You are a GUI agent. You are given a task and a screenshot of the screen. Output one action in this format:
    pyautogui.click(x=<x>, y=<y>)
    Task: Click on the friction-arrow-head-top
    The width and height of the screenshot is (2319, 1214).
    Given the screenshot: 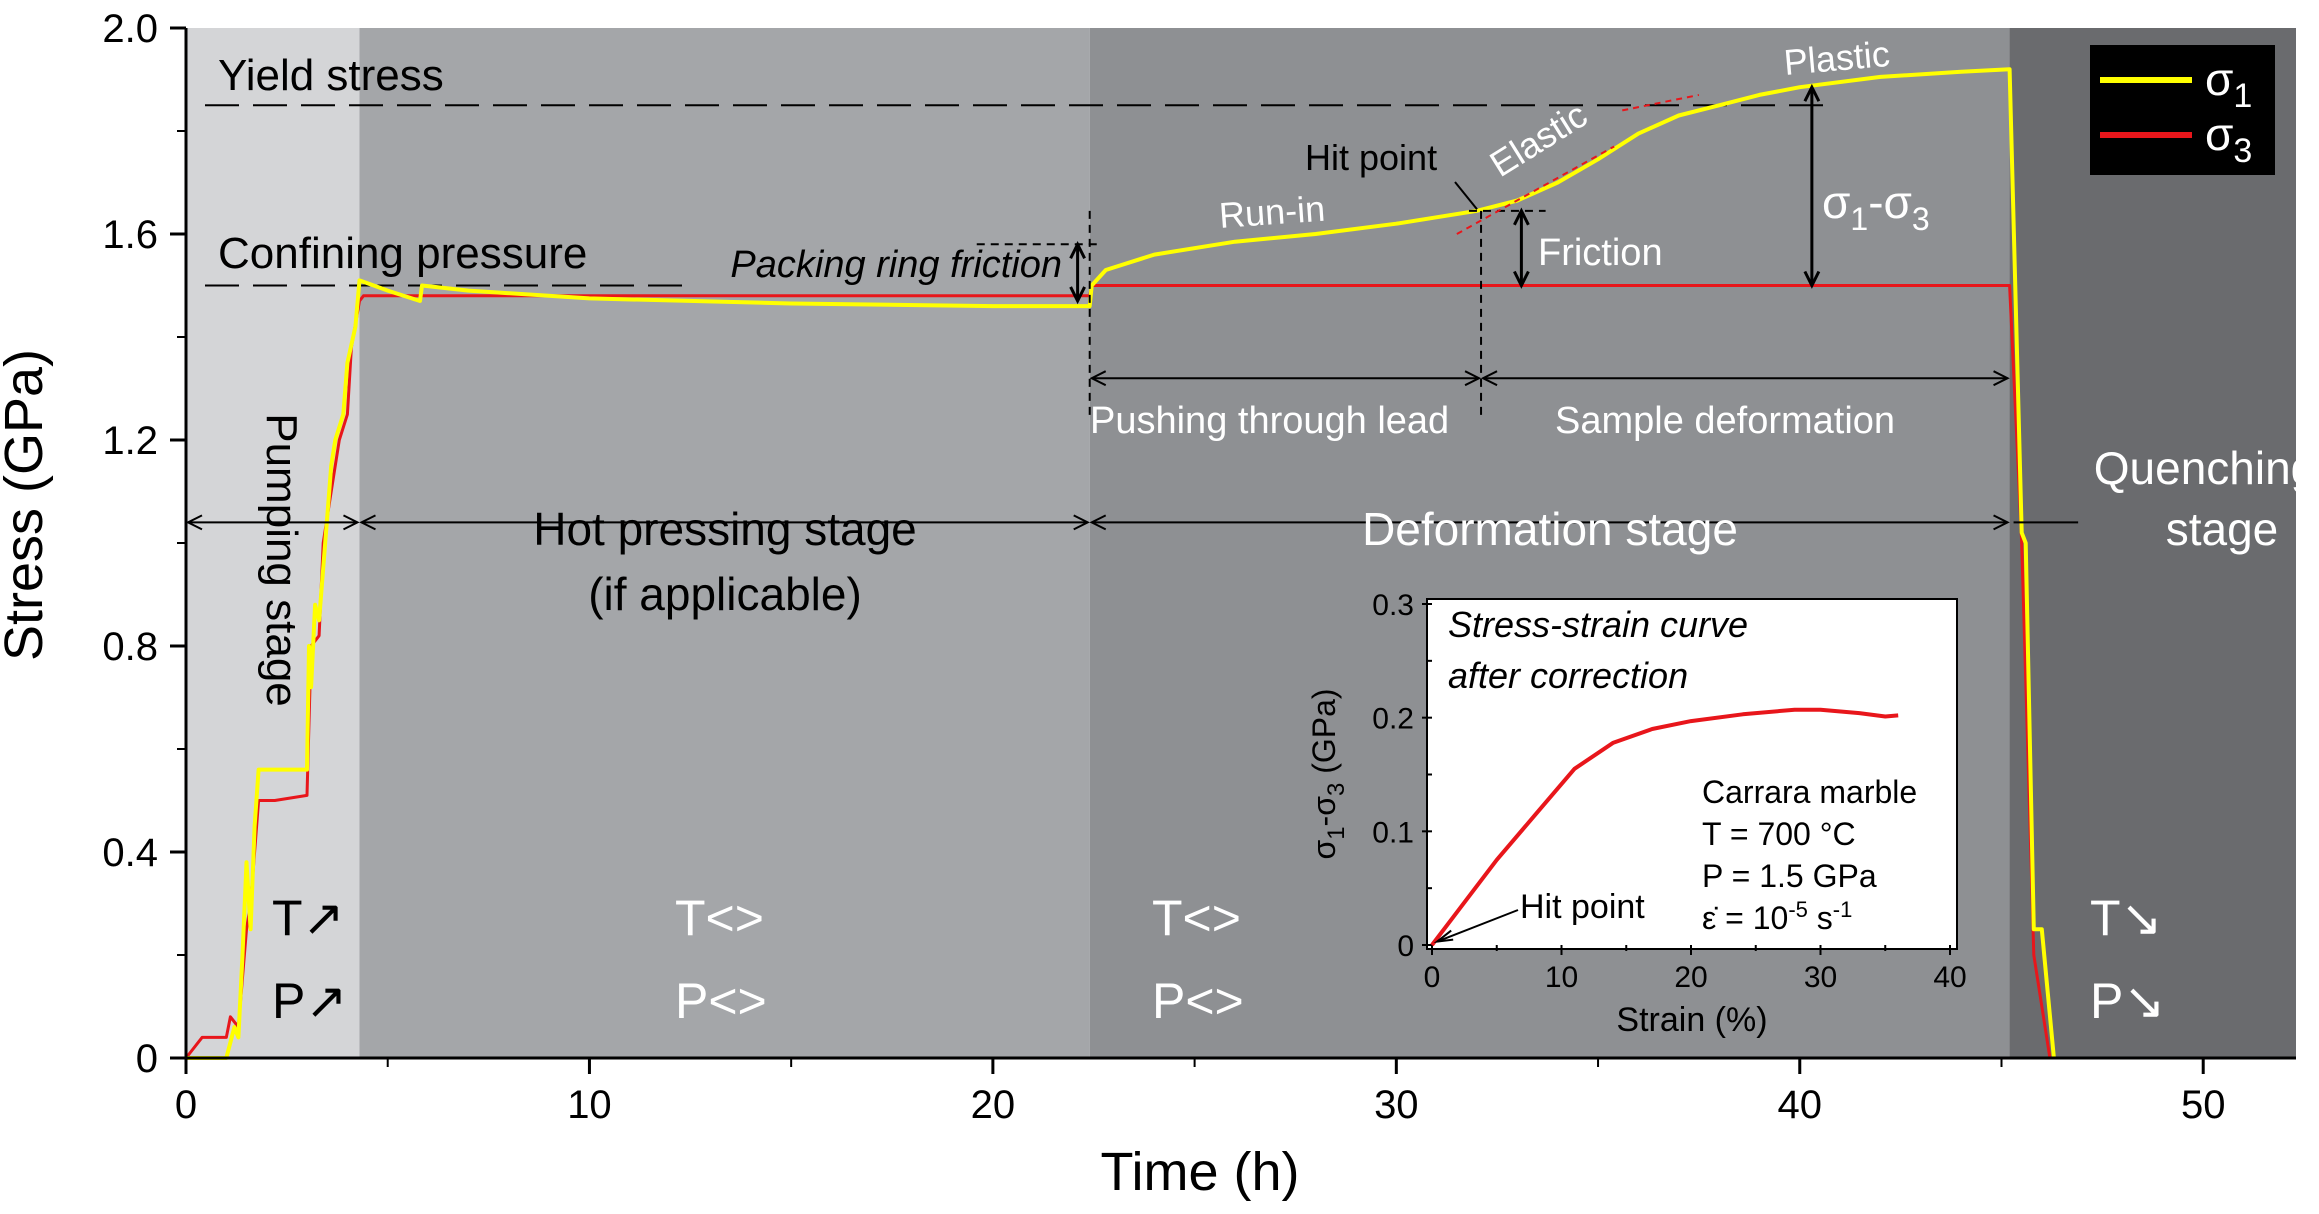 What is the action you would take?
    pyautogui.click(x=1521, y=216)
    